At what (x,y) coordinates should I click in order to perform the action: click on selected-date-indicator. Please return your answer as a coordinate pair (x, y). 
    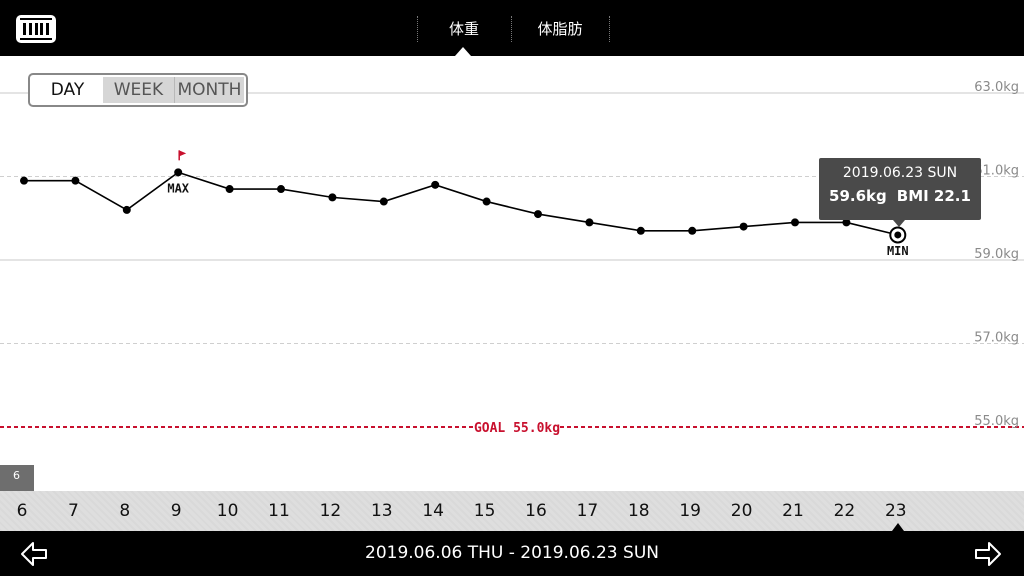
    Looking at the image, I should click on (898, 527).